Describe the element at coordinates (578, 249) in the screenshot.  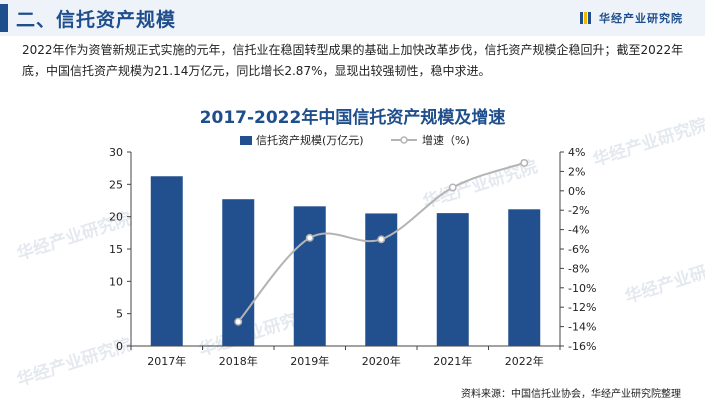
I see `y-right-tick-label: -6%` at that location.